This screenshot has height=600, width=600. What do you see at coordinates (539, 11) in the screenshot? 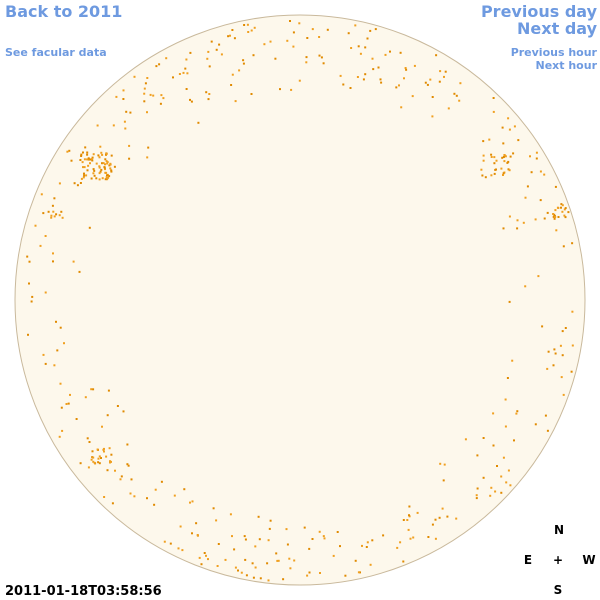
I see `previous-day-link: Previous day` at bounding box center [539, 11].